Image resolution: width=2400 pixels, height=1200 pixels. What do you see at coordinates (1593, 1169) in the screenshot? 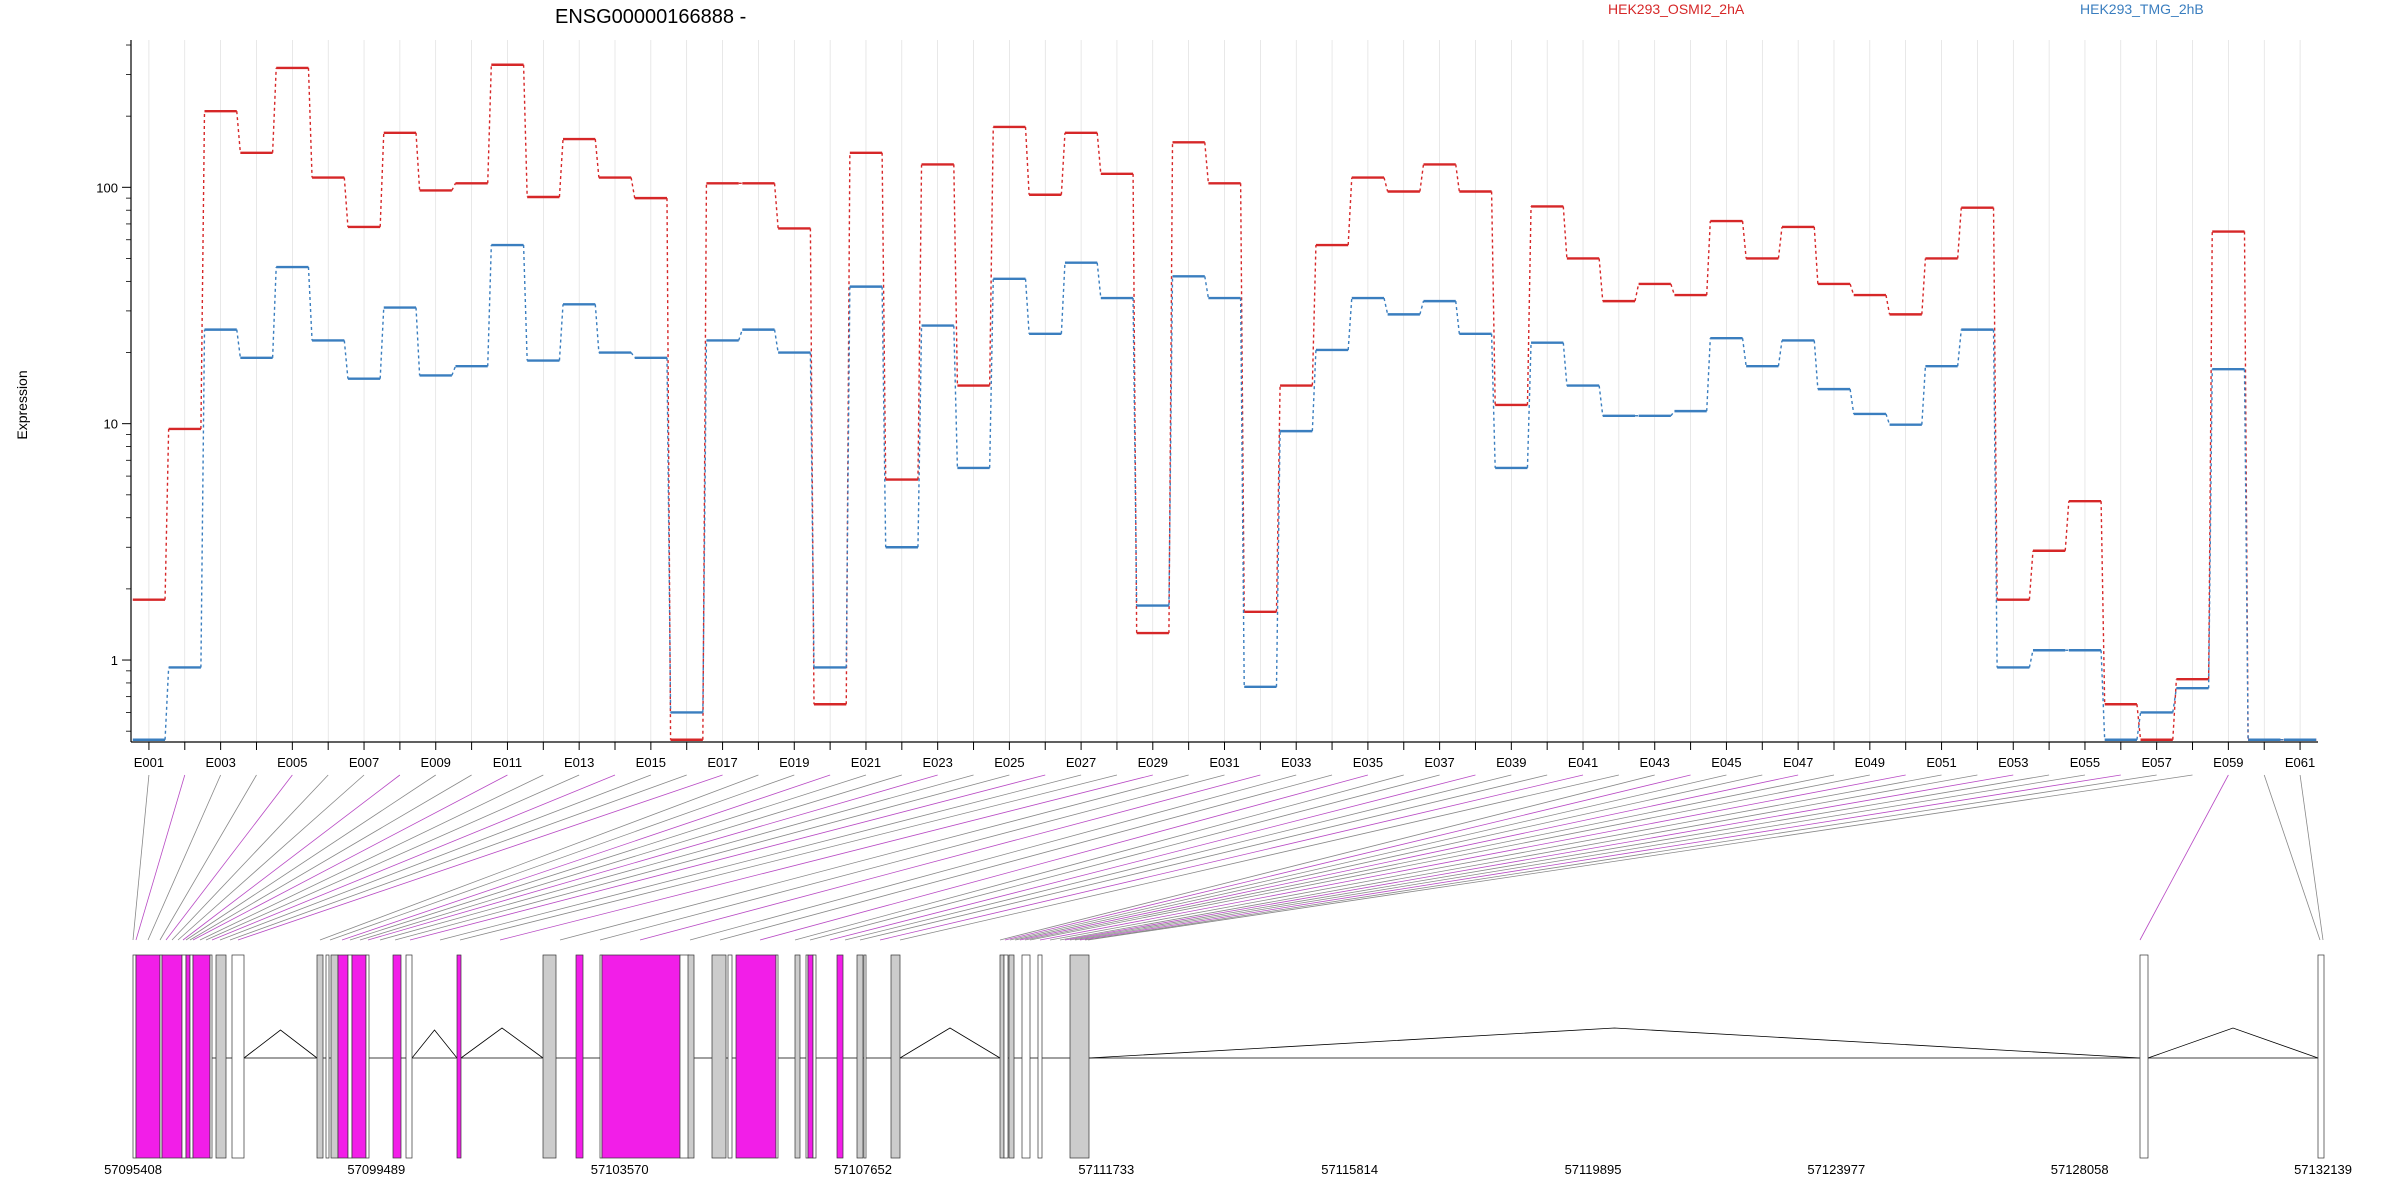
I see `genomic-tick-label: 57119895` at bounding box center [1593, 1169].